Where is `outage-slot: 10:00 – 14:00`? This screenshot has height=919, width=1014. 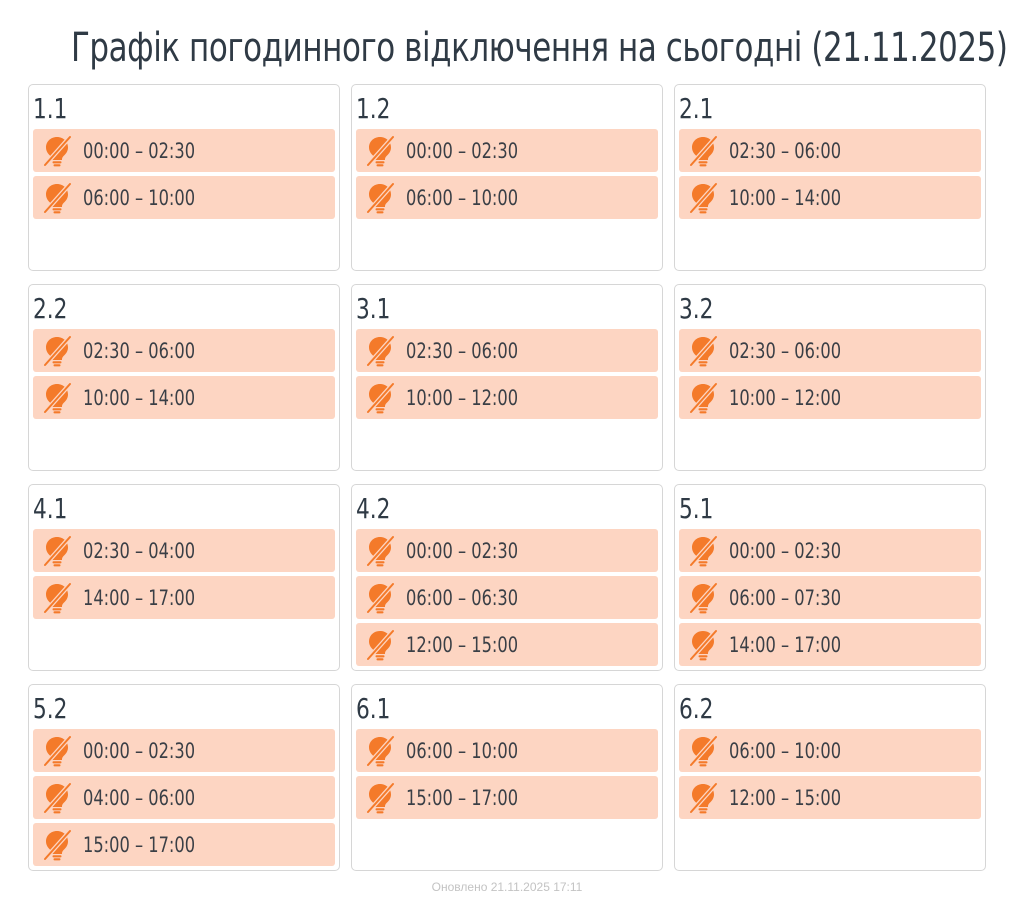 outage-slot: 10:00 – 14:00 is located at coordinates (184, 397).